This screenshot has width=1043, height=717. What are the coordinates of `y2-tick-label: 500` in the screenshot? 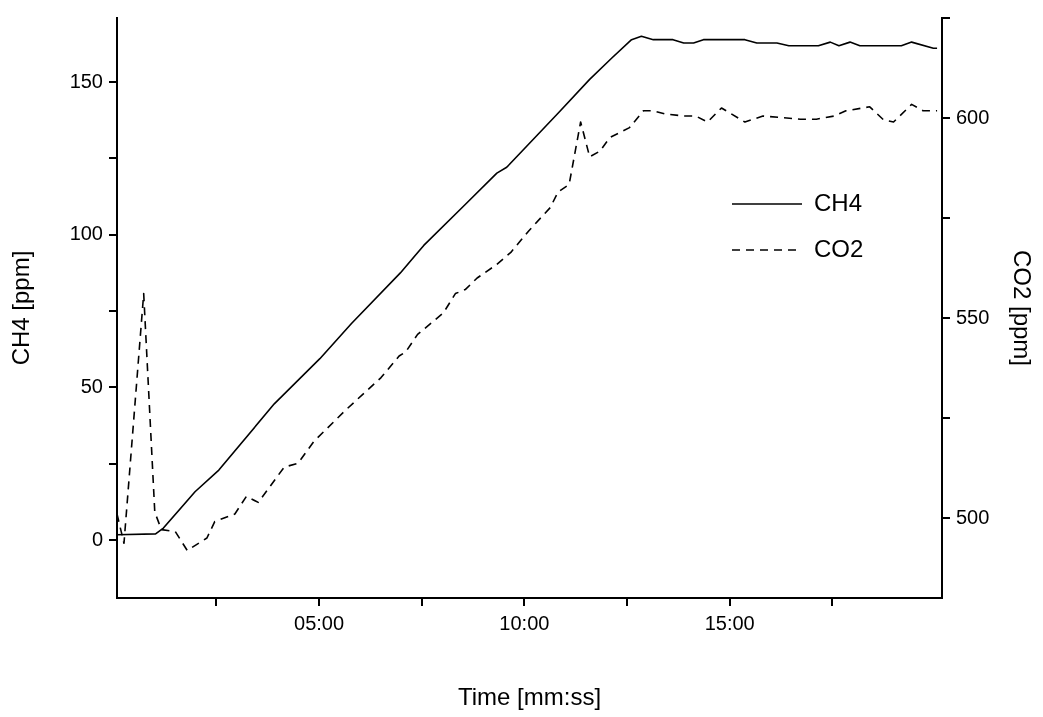 It's located at (973, 516).